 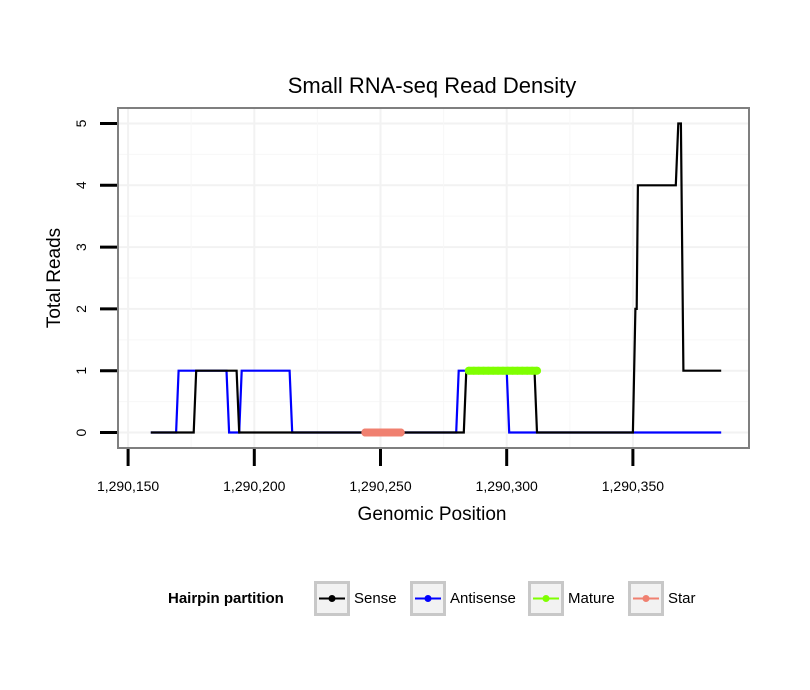 I want to click on legend-label-mature: Mature, so click(x=591, y=598).